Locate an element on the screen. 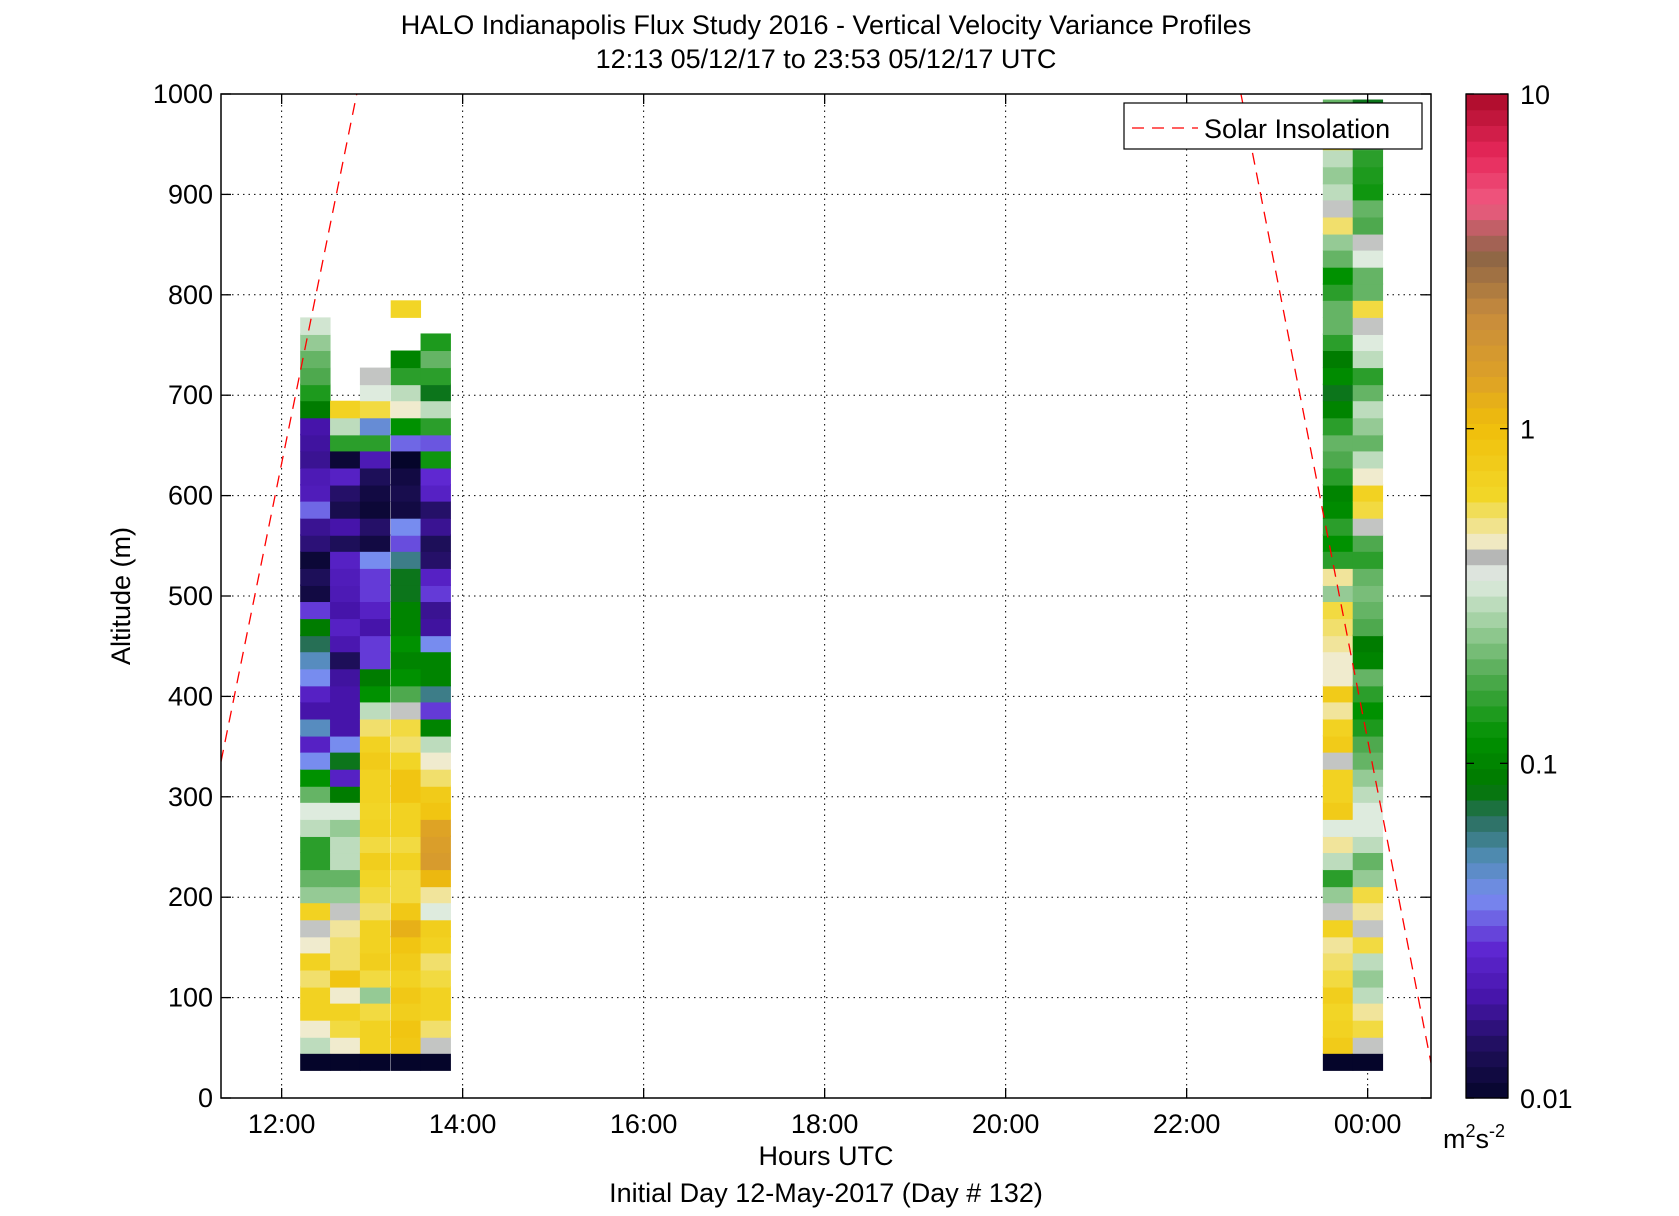 The image size is (1679, 1216). colorbar-unit-base: m is located at coordinates (1454, 1139).